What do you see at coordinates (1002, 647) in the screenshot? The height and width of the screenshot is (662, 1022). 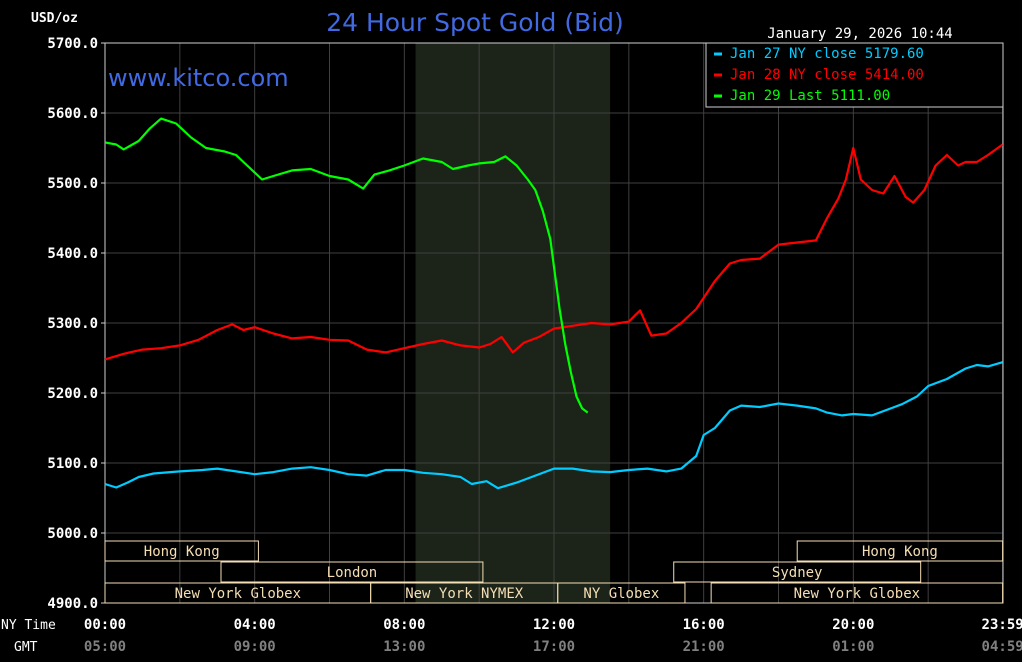 I see `x-tick-label-gmt: 04:59` at bounding box center [1002, 647].